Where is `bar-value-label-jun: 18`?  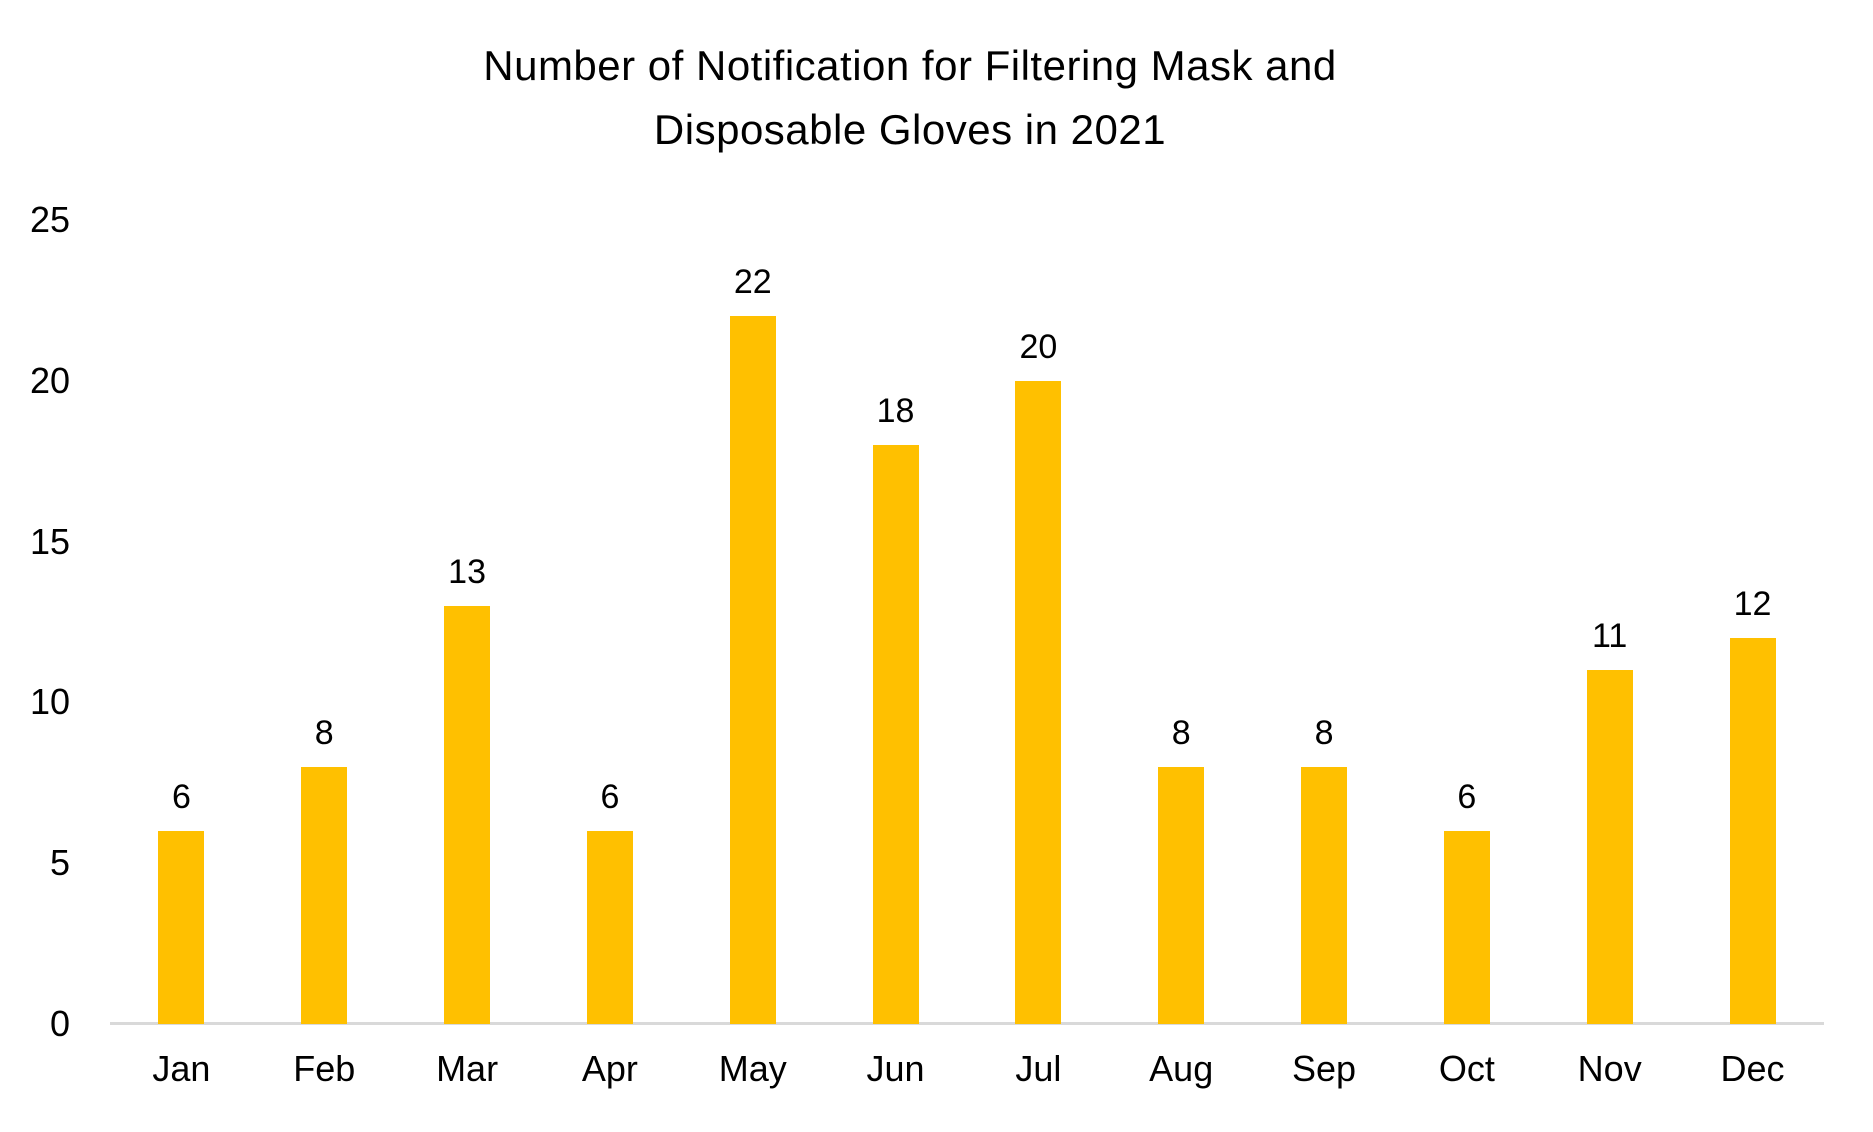
bar-value-label-jun: 18 is located at coordinates (895, 411).